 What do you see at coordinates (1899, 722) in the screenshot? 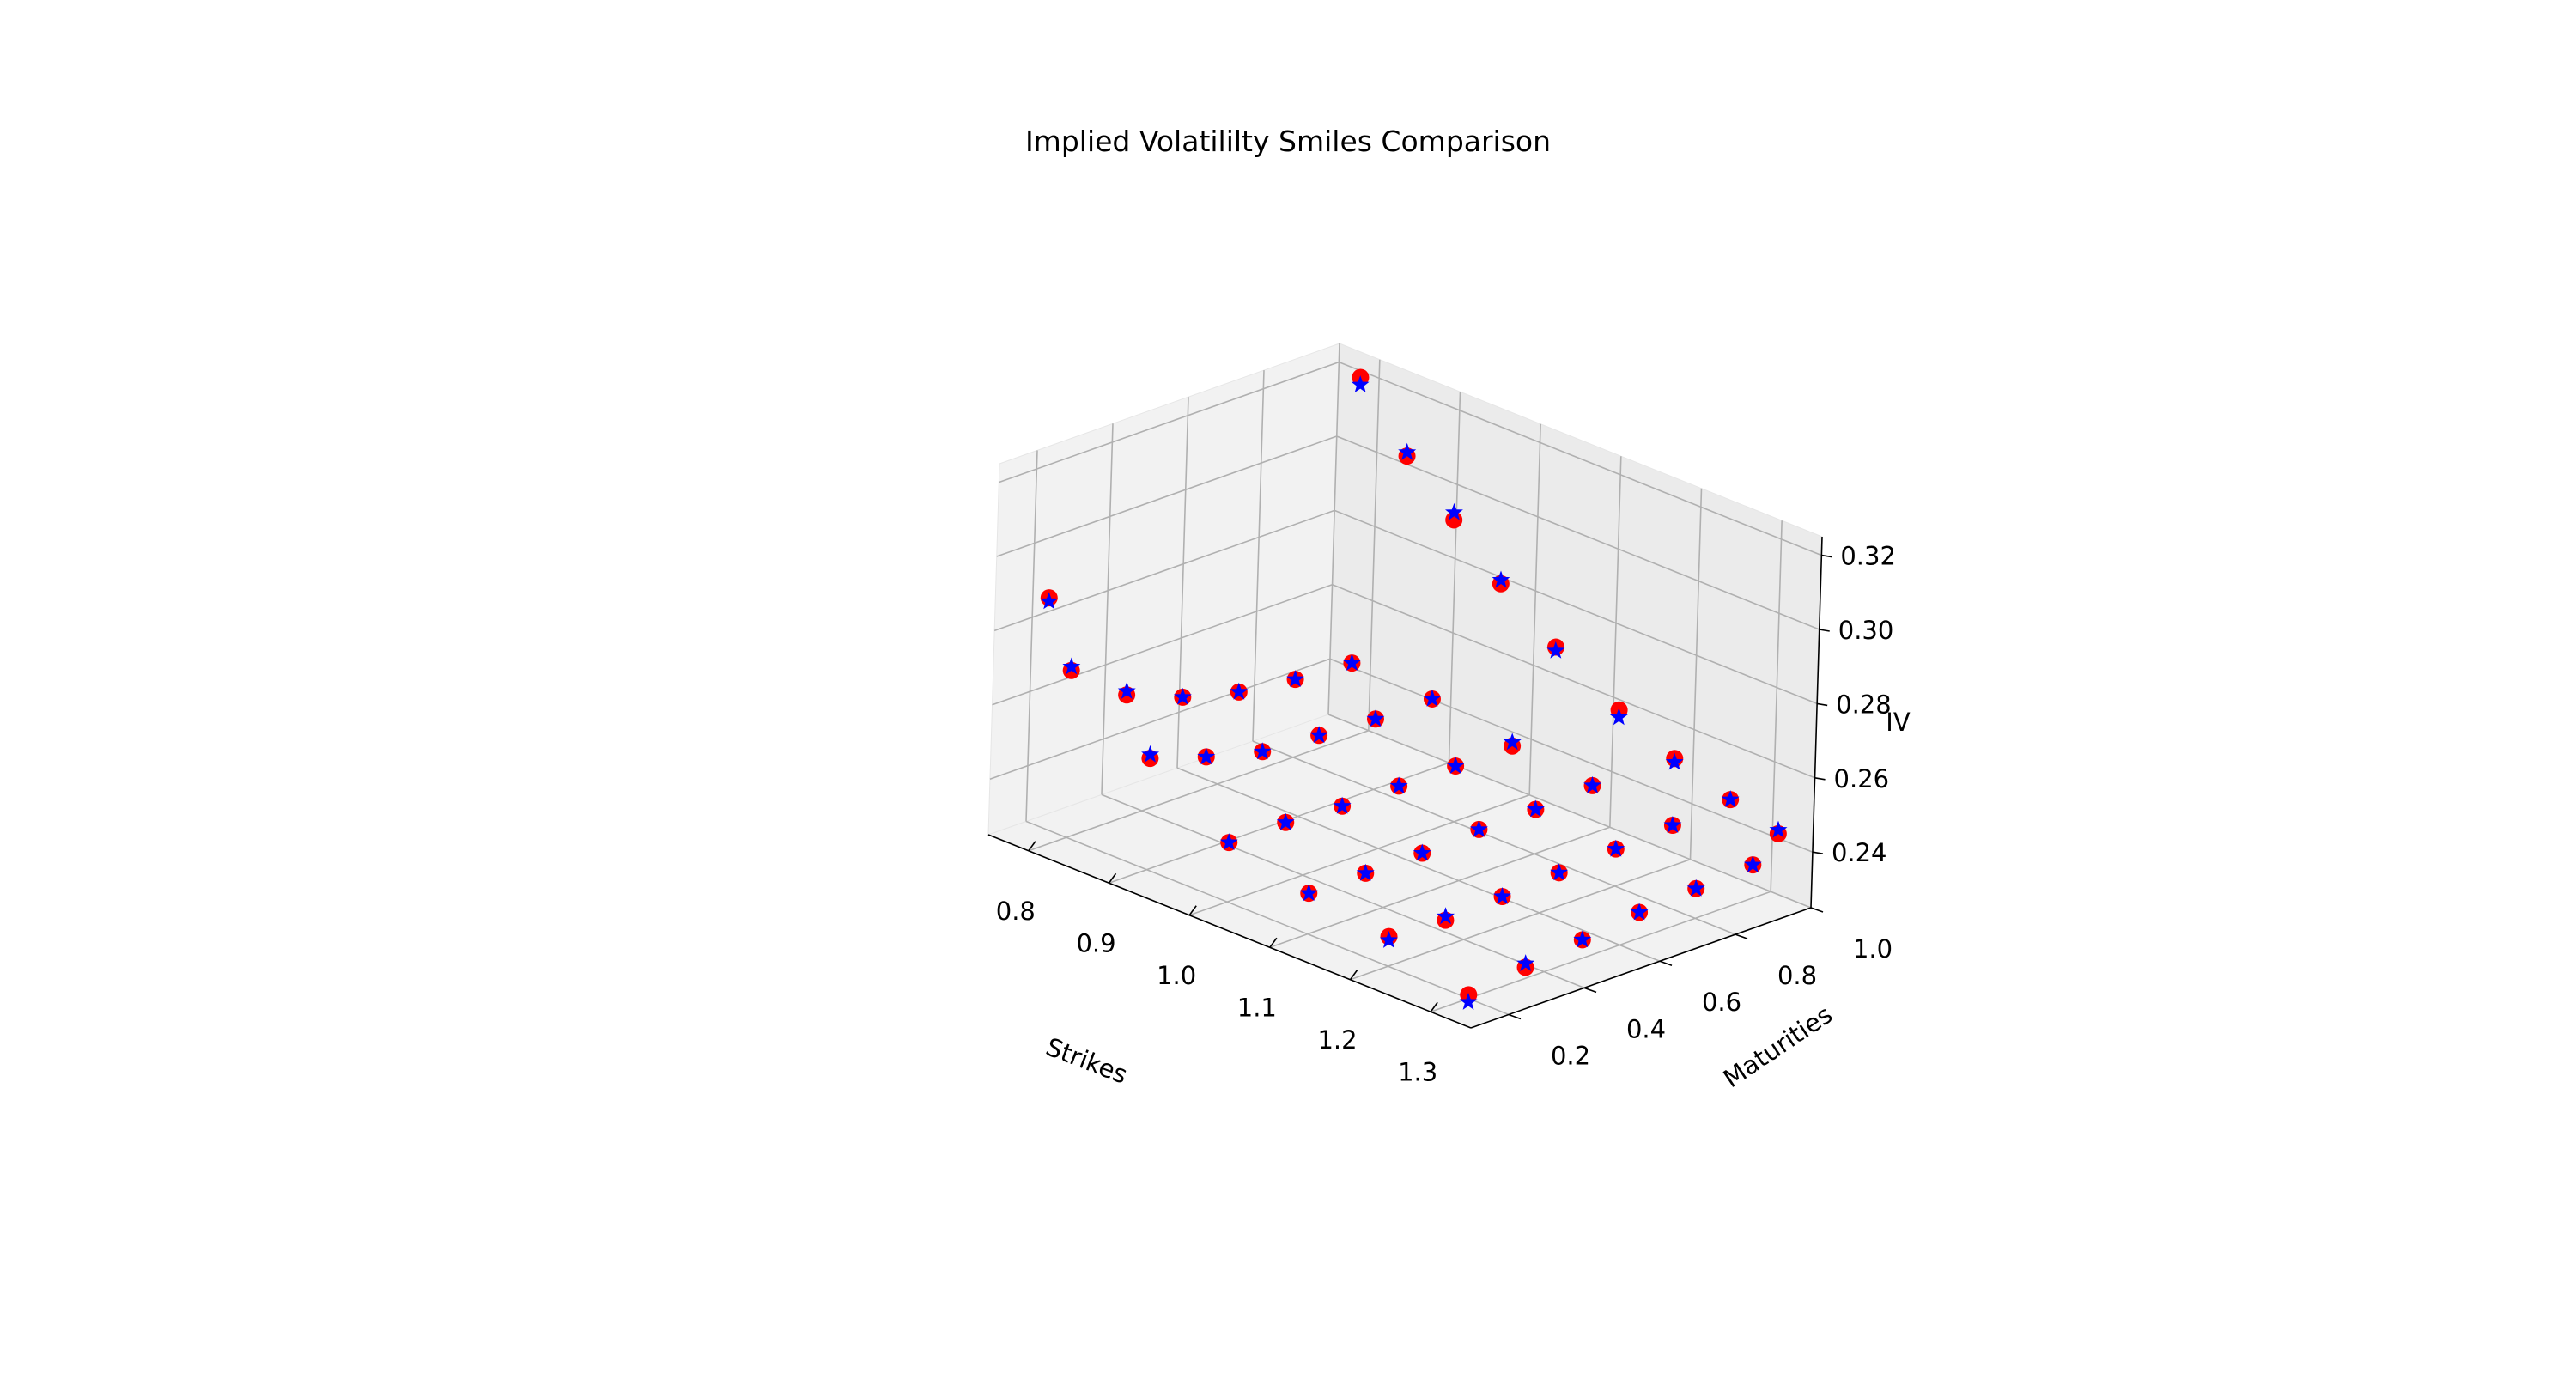
I see `z-axis-label: IV` at bounding box center [1899, 722].